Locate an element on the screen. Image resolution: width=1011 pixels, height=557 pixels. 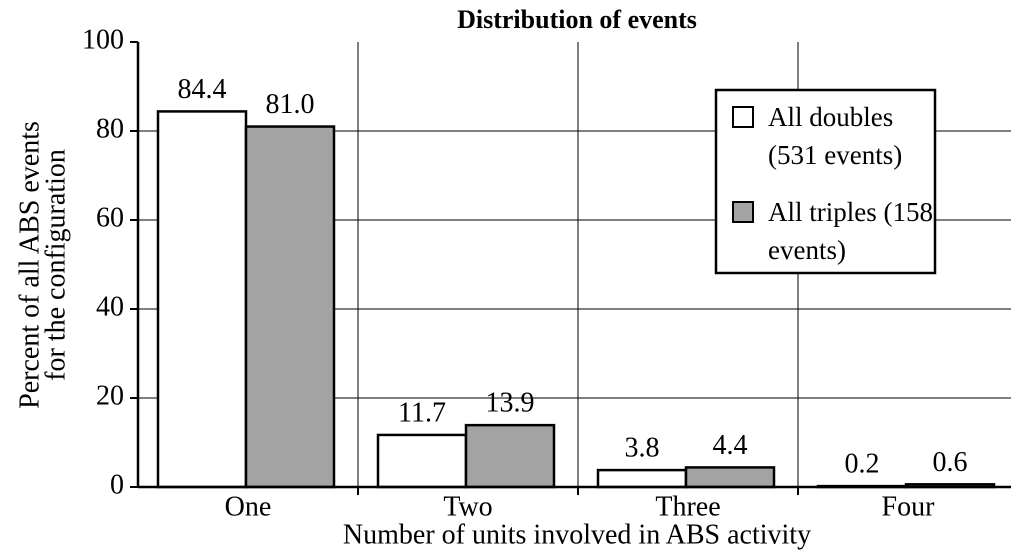
y-tick-label: 60 is located at coordinates (110, 217).